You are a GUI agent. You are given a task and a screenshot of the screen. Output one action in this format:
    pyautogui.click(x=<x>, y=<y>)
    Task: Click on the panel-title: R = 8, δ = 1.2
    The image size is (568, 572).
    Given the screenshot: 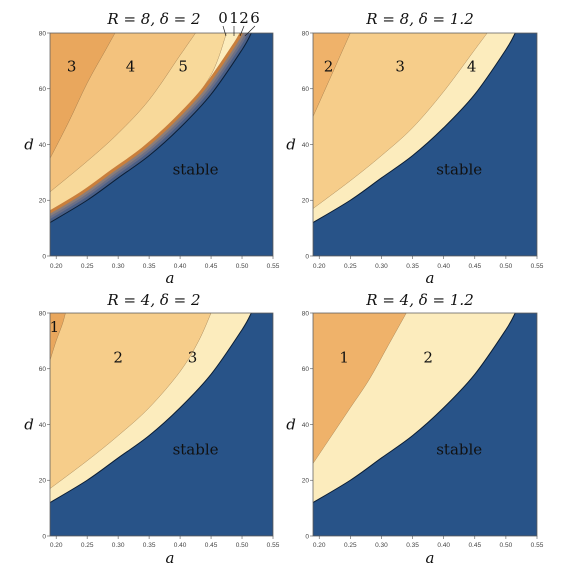 What is the action you would take?
    pyautogui.click(x=419, y=19)
    